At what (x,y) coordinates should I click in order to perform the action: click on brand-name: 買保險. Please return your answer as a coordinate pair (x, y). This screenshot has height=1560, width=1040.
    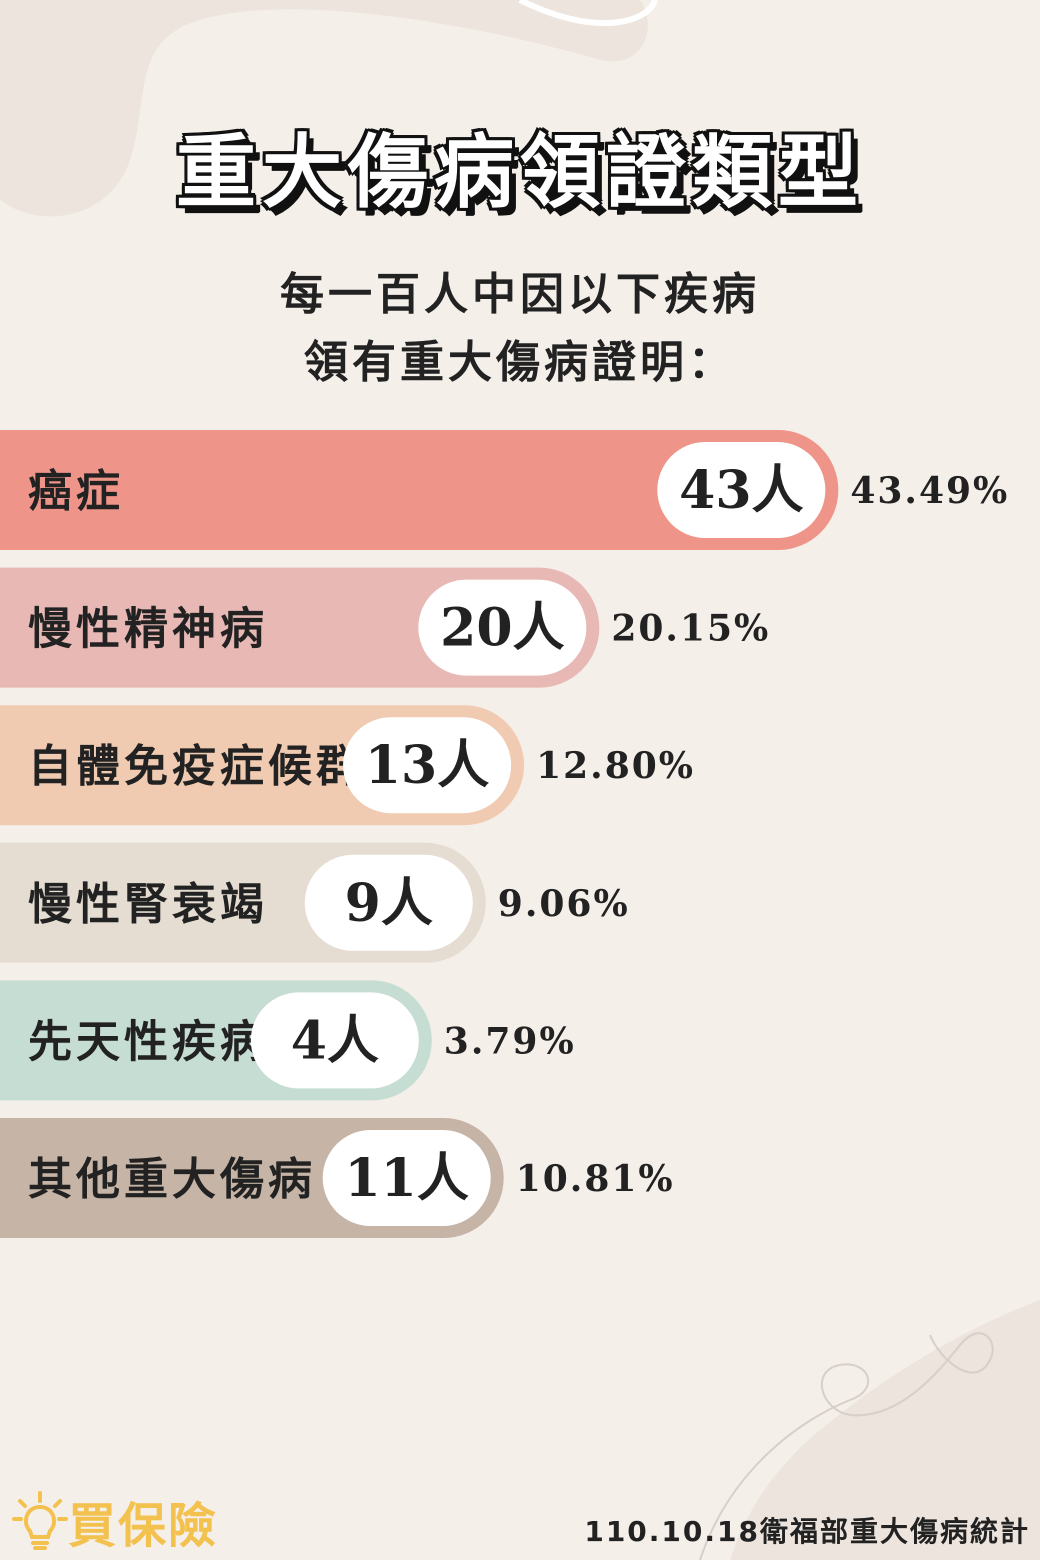
    Looking at the image, I should click on (143, 1526).